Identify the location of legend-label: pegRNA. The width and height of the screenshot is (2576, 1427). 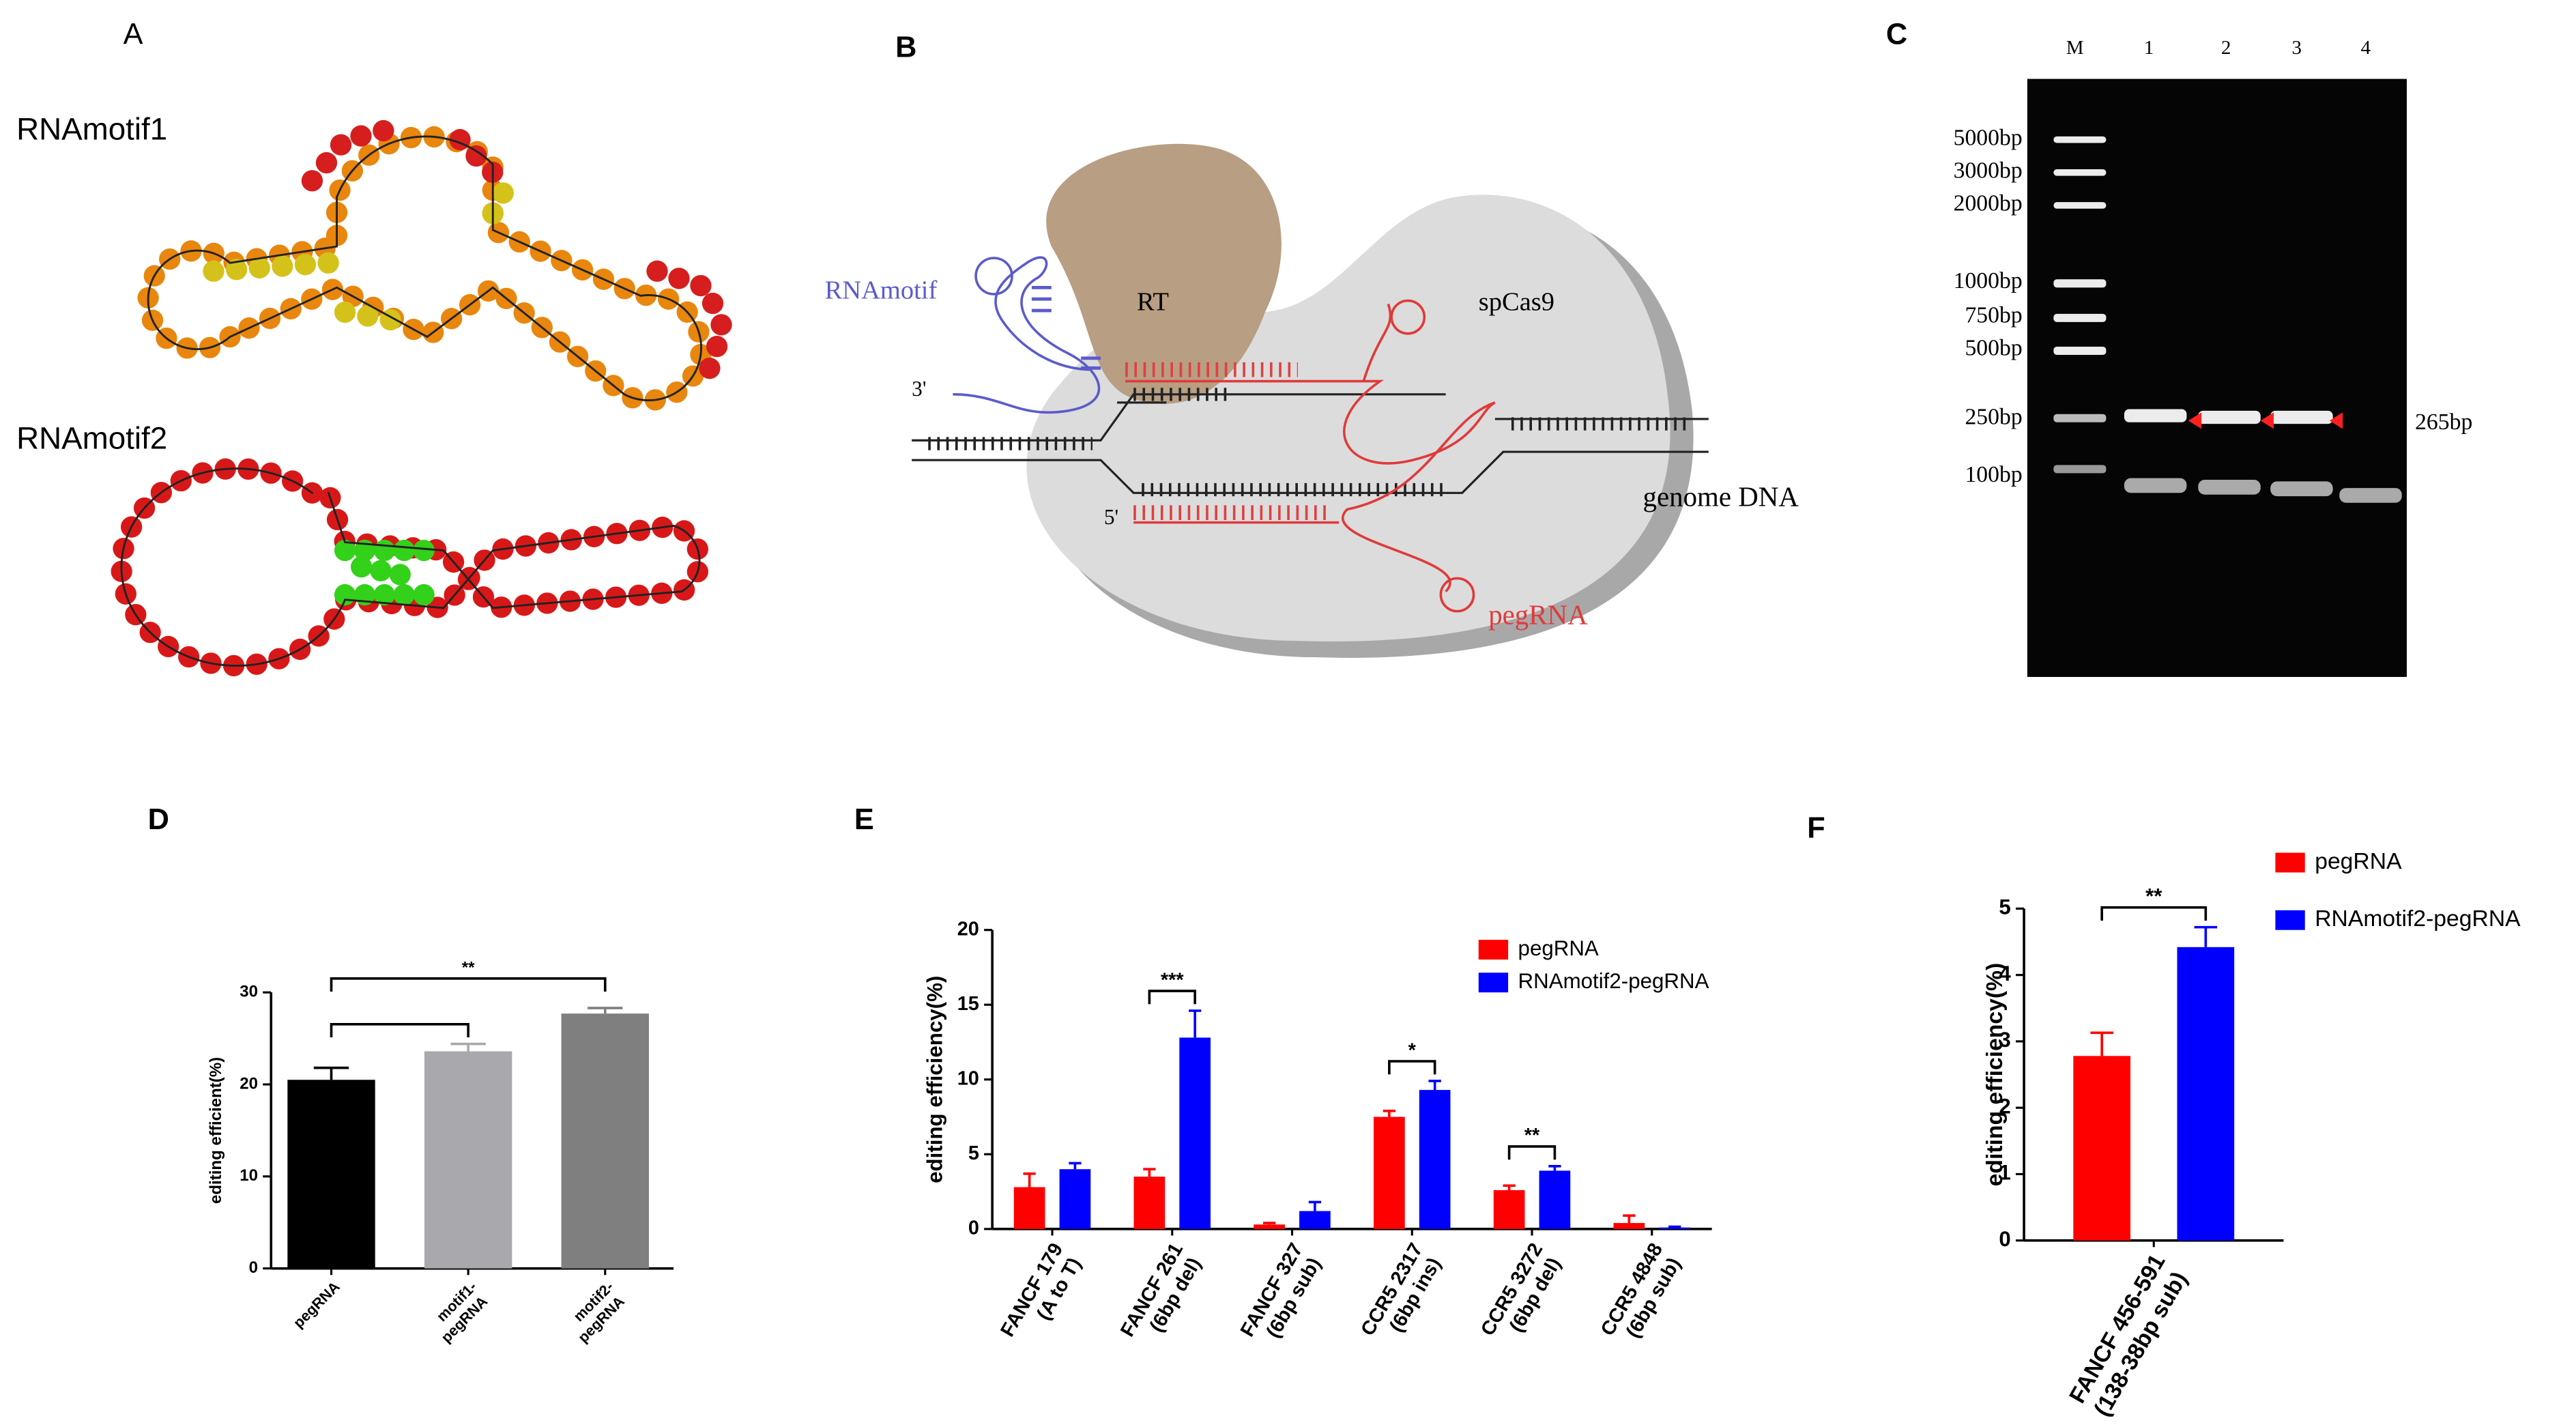
(2358, 861).